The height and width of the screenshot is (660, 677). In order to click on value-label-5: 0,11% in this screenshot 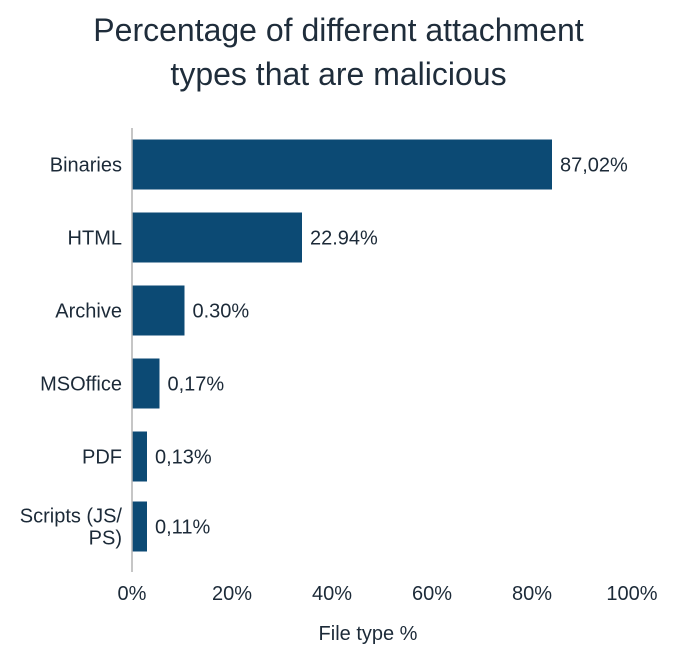, I will do `click(182, 528)`.